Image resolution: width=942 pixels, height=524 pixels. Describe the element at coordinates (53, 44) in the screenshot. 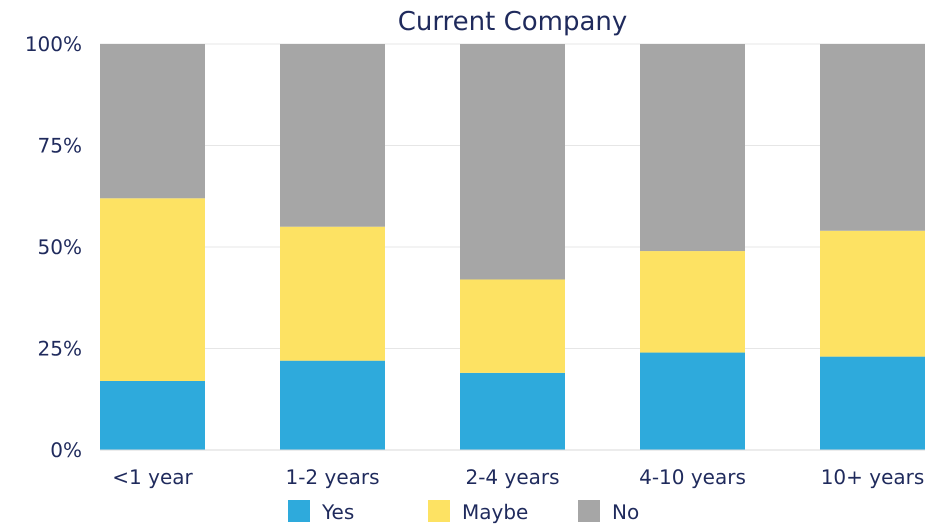

I see `y-tick-label: 100%` at that location.